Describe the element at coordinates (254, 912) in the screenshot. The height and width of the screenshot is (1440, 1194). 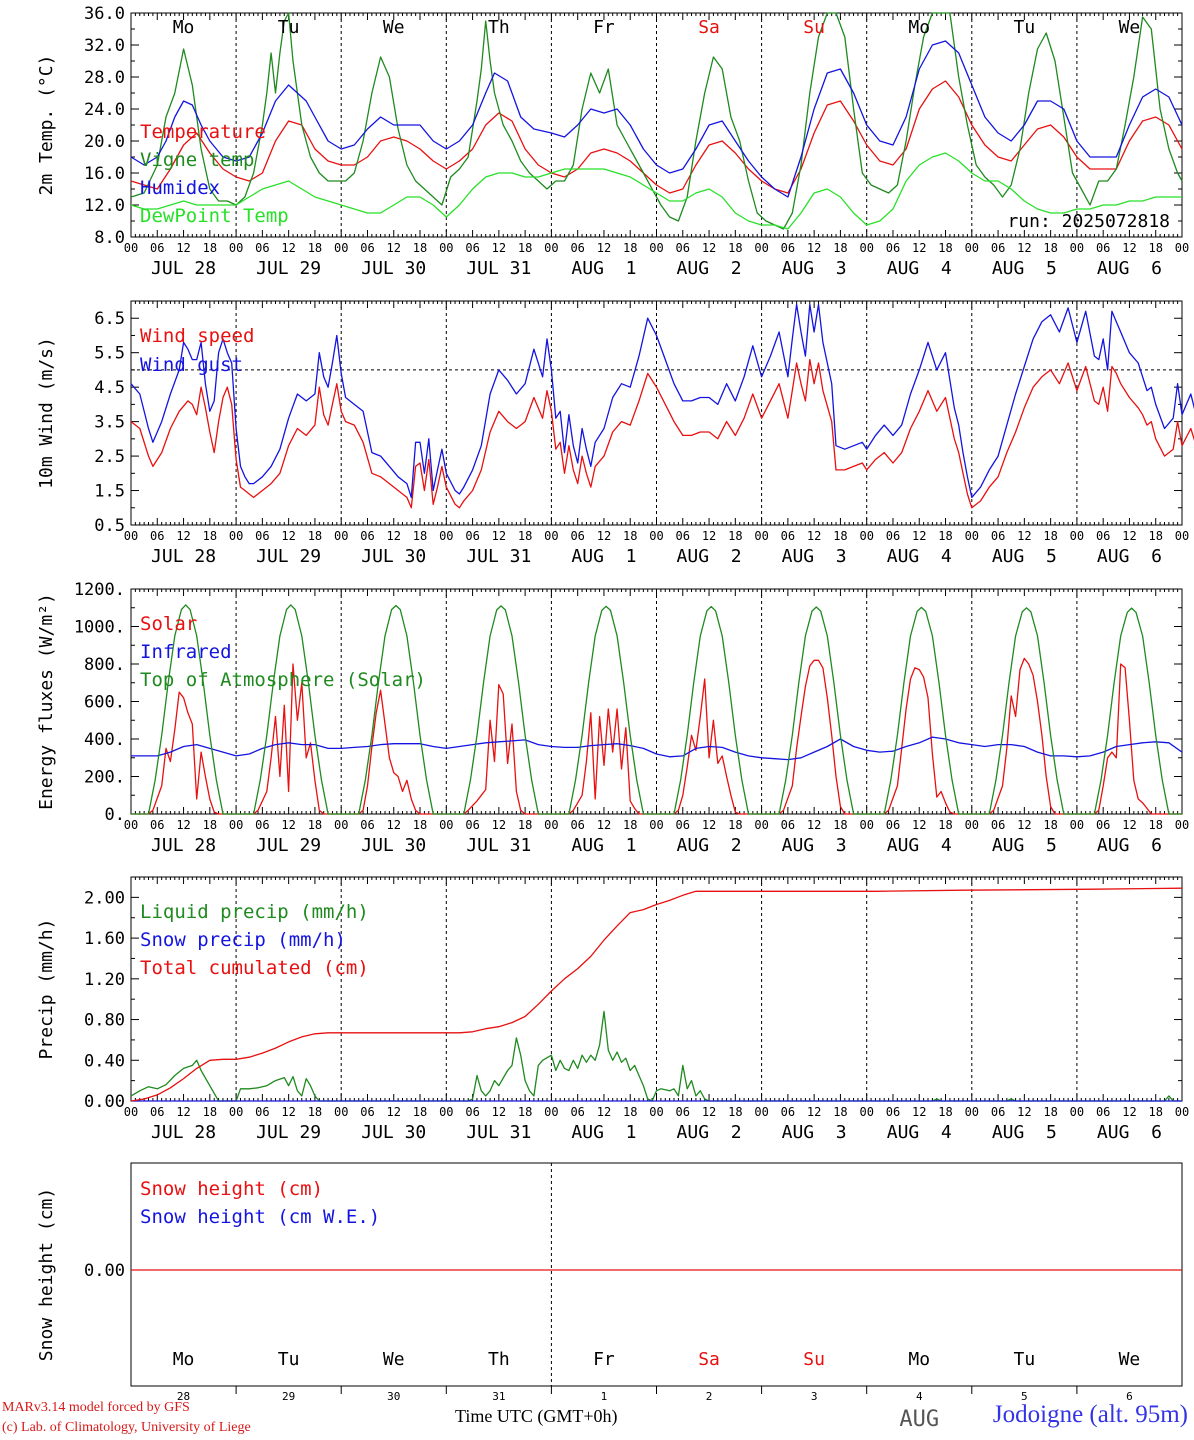
I see `legend-entry: Liquid precip (mm/h)` at that location.